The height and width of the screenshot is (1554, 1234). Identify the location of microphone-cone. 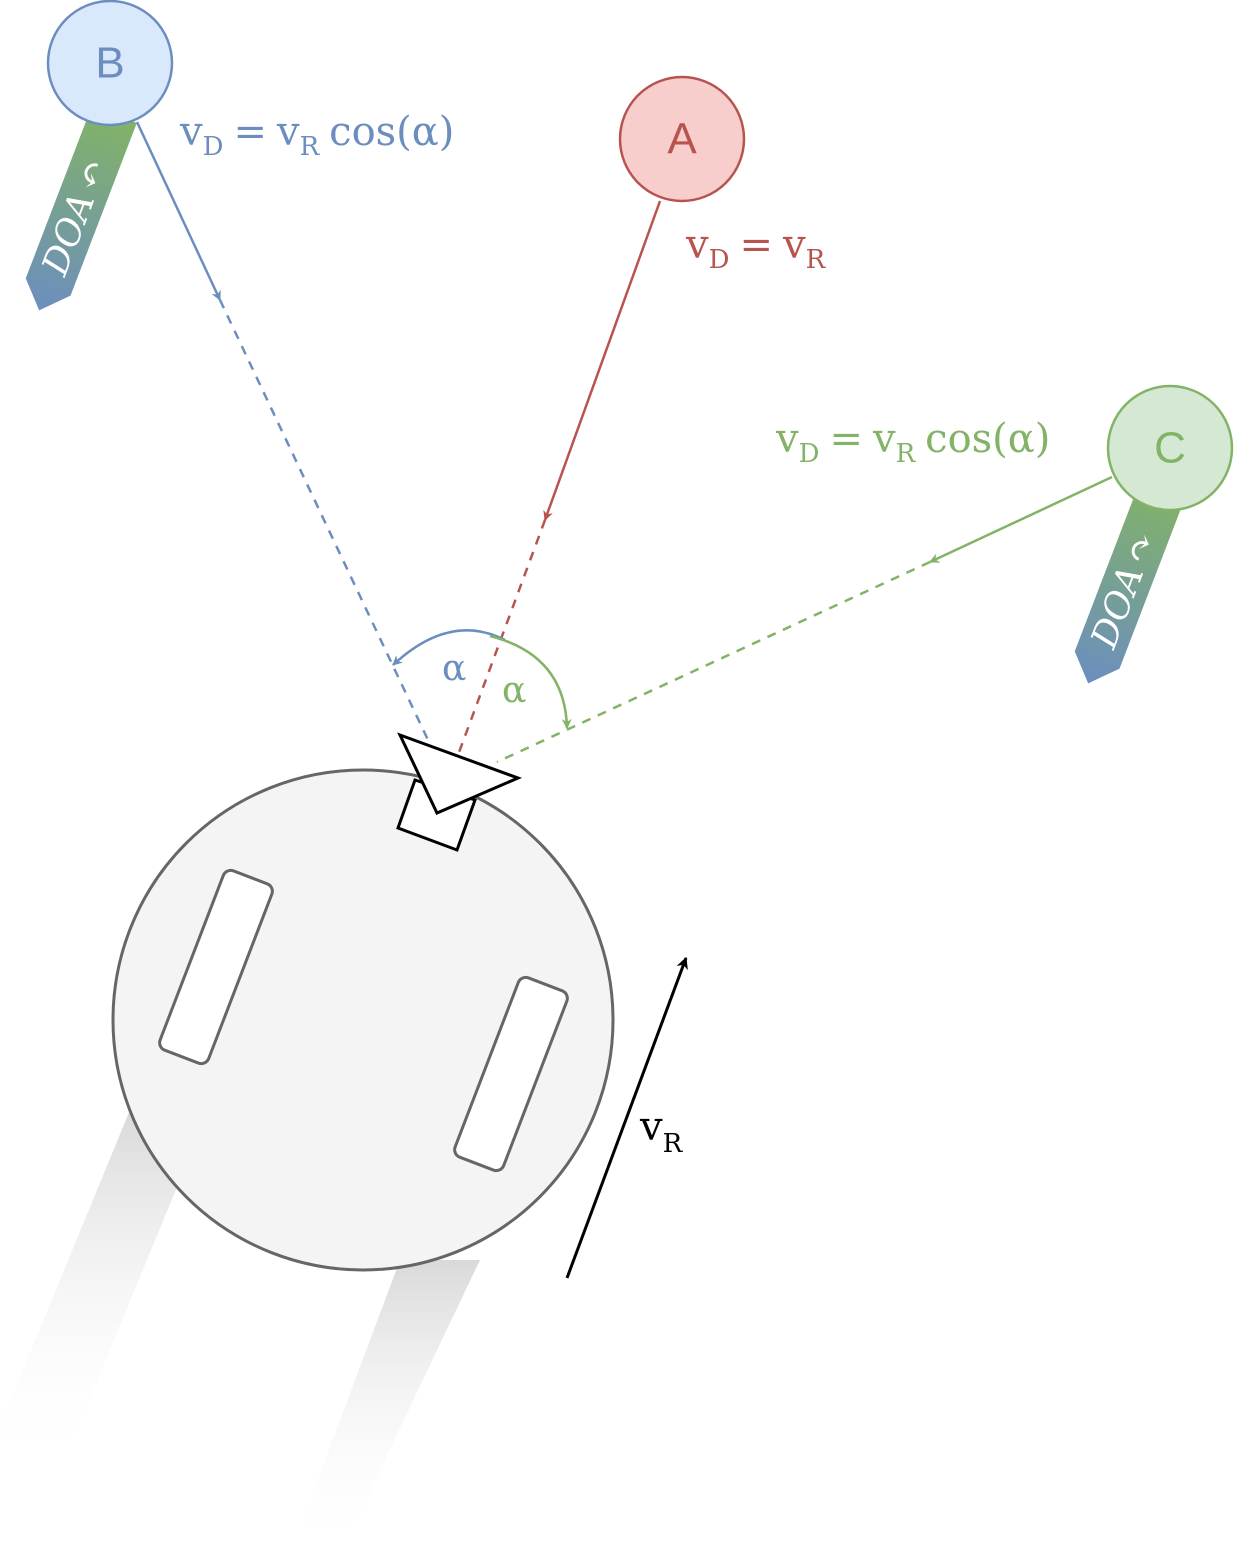
(460, 773).